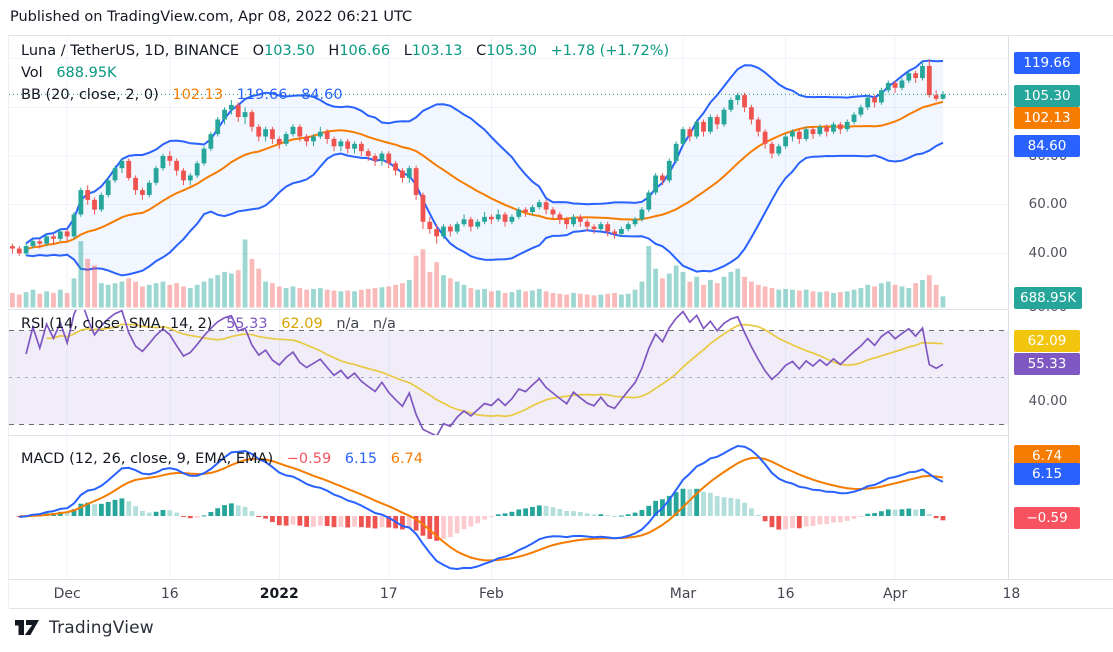 The image size is (1113, 652). Describe the element at coordinates (1047, 341) in the screenshot. I see `axis-badge-yellow: 62.09` at that location.